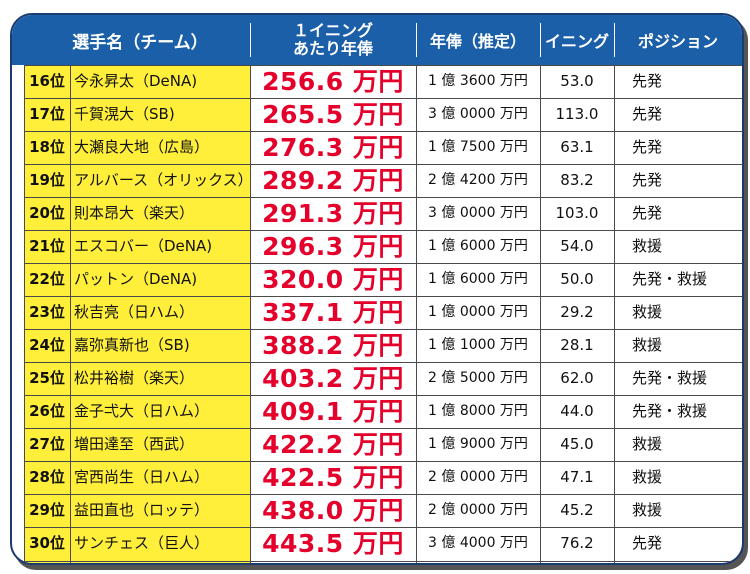  I want to click on salary-cell: 3 億 4000 万円, so click(478, 543).